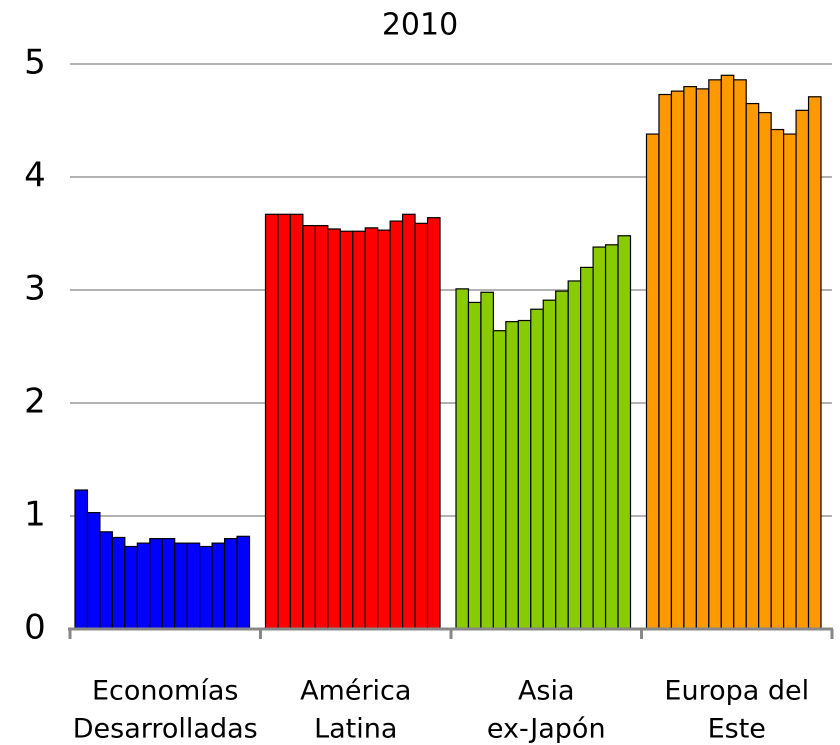 This screenshot has height=745, width=840. What do you see at coordinates (35, 515) in the screenshot?
I see `y-tick-label: 1` at bounding box center [35, 515].